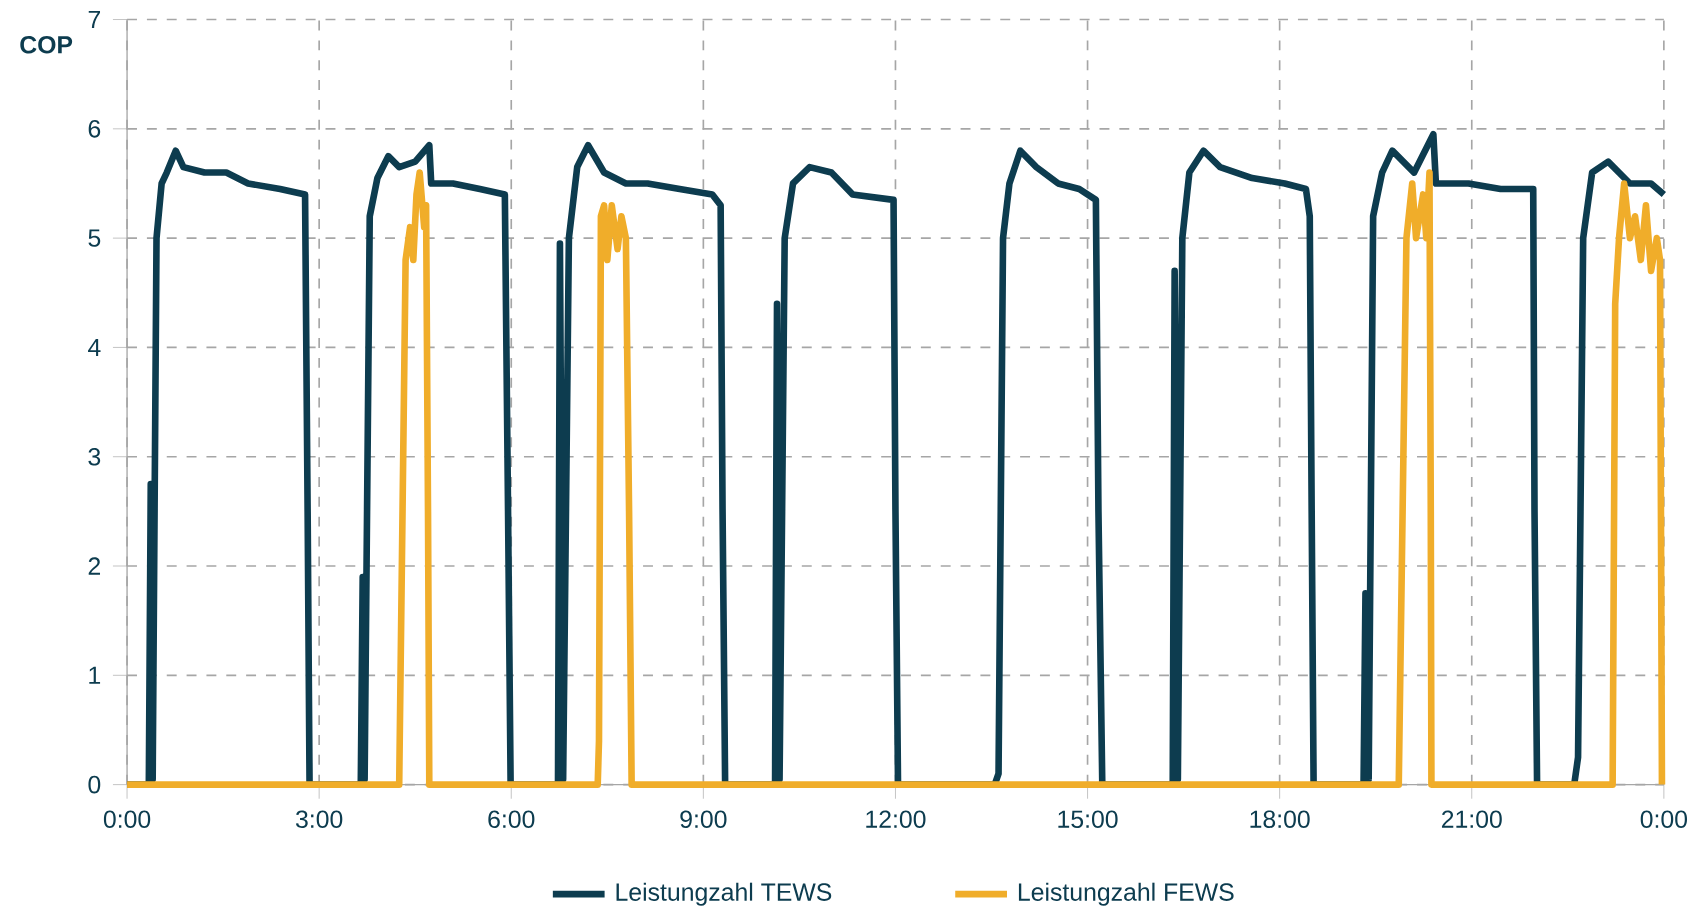 This screenshot has width=1699, height=922. What do you see at coordinates (703, 819) in the screenshot?
I see `x-tick-label: 9:00` at bounding box center [703, 819].